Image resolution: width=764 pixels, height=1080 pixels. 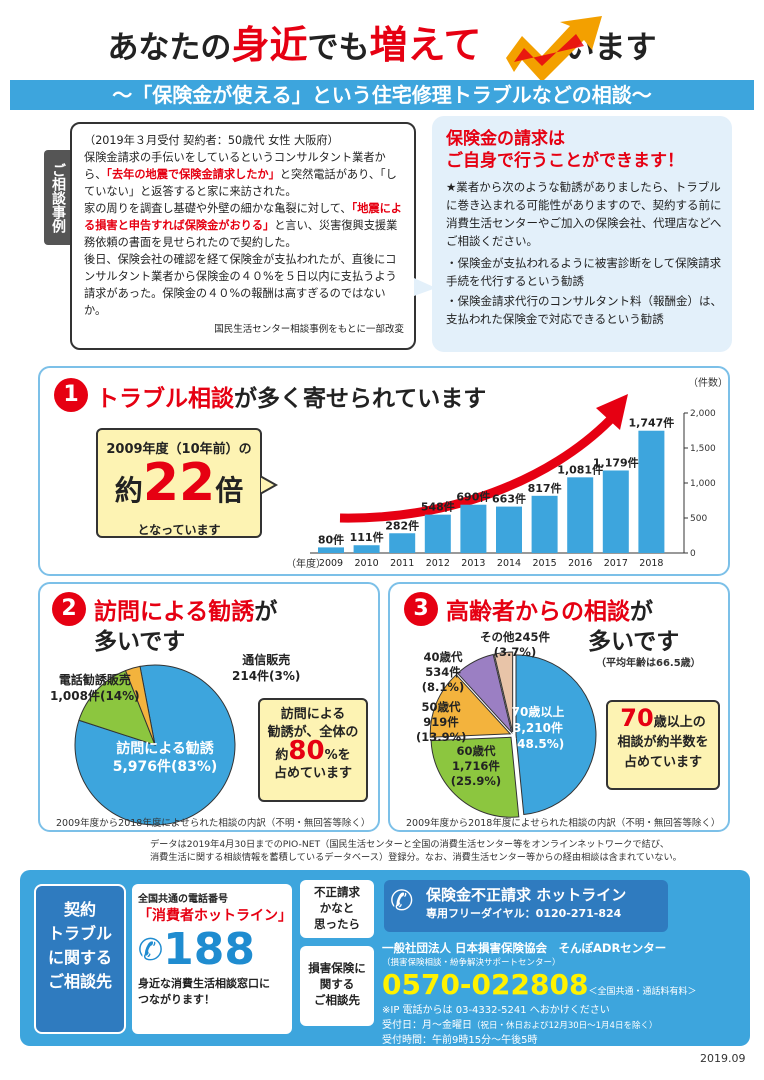 I want to click on adr-tel: 0570-022808, so click(x=485, y=984).